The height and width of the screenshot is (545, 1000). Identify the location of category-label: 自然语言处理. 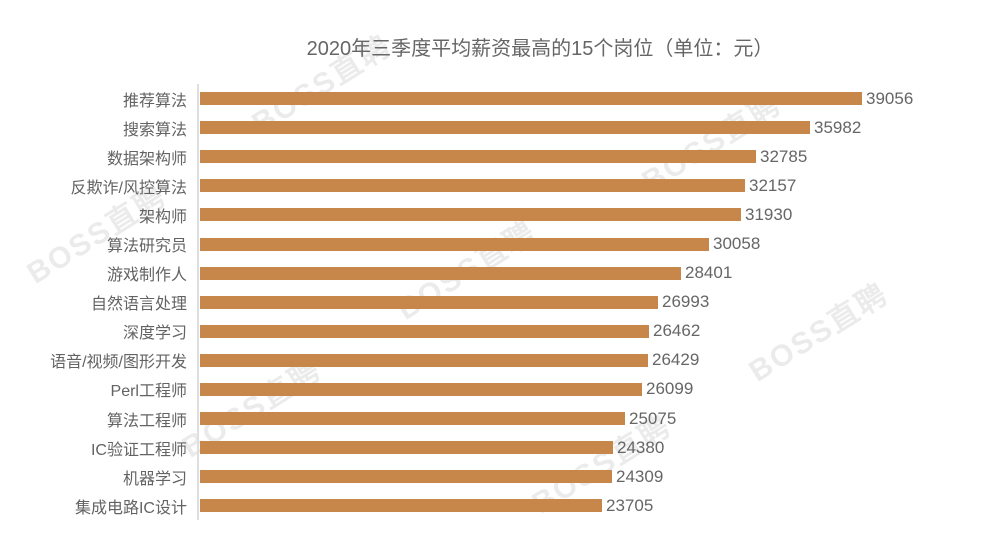
(138, 305).